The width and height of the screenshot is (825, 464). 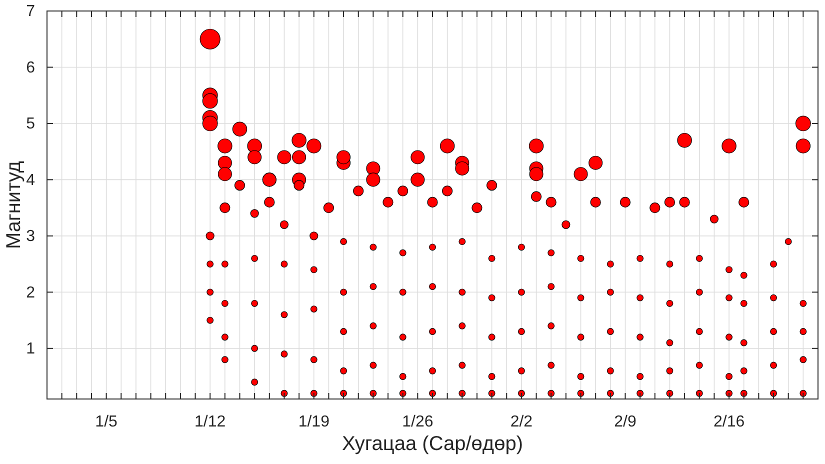 I want to click on x-axis-title: Хугацаа (Сар/өдөр), so click(x=432, y=444).